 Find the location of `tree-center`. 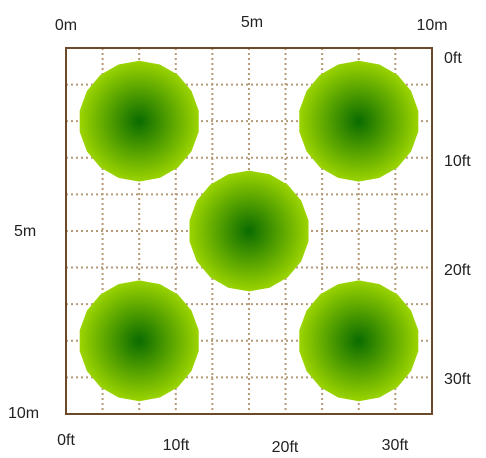

tree-center is located at coordinates (249, 231).